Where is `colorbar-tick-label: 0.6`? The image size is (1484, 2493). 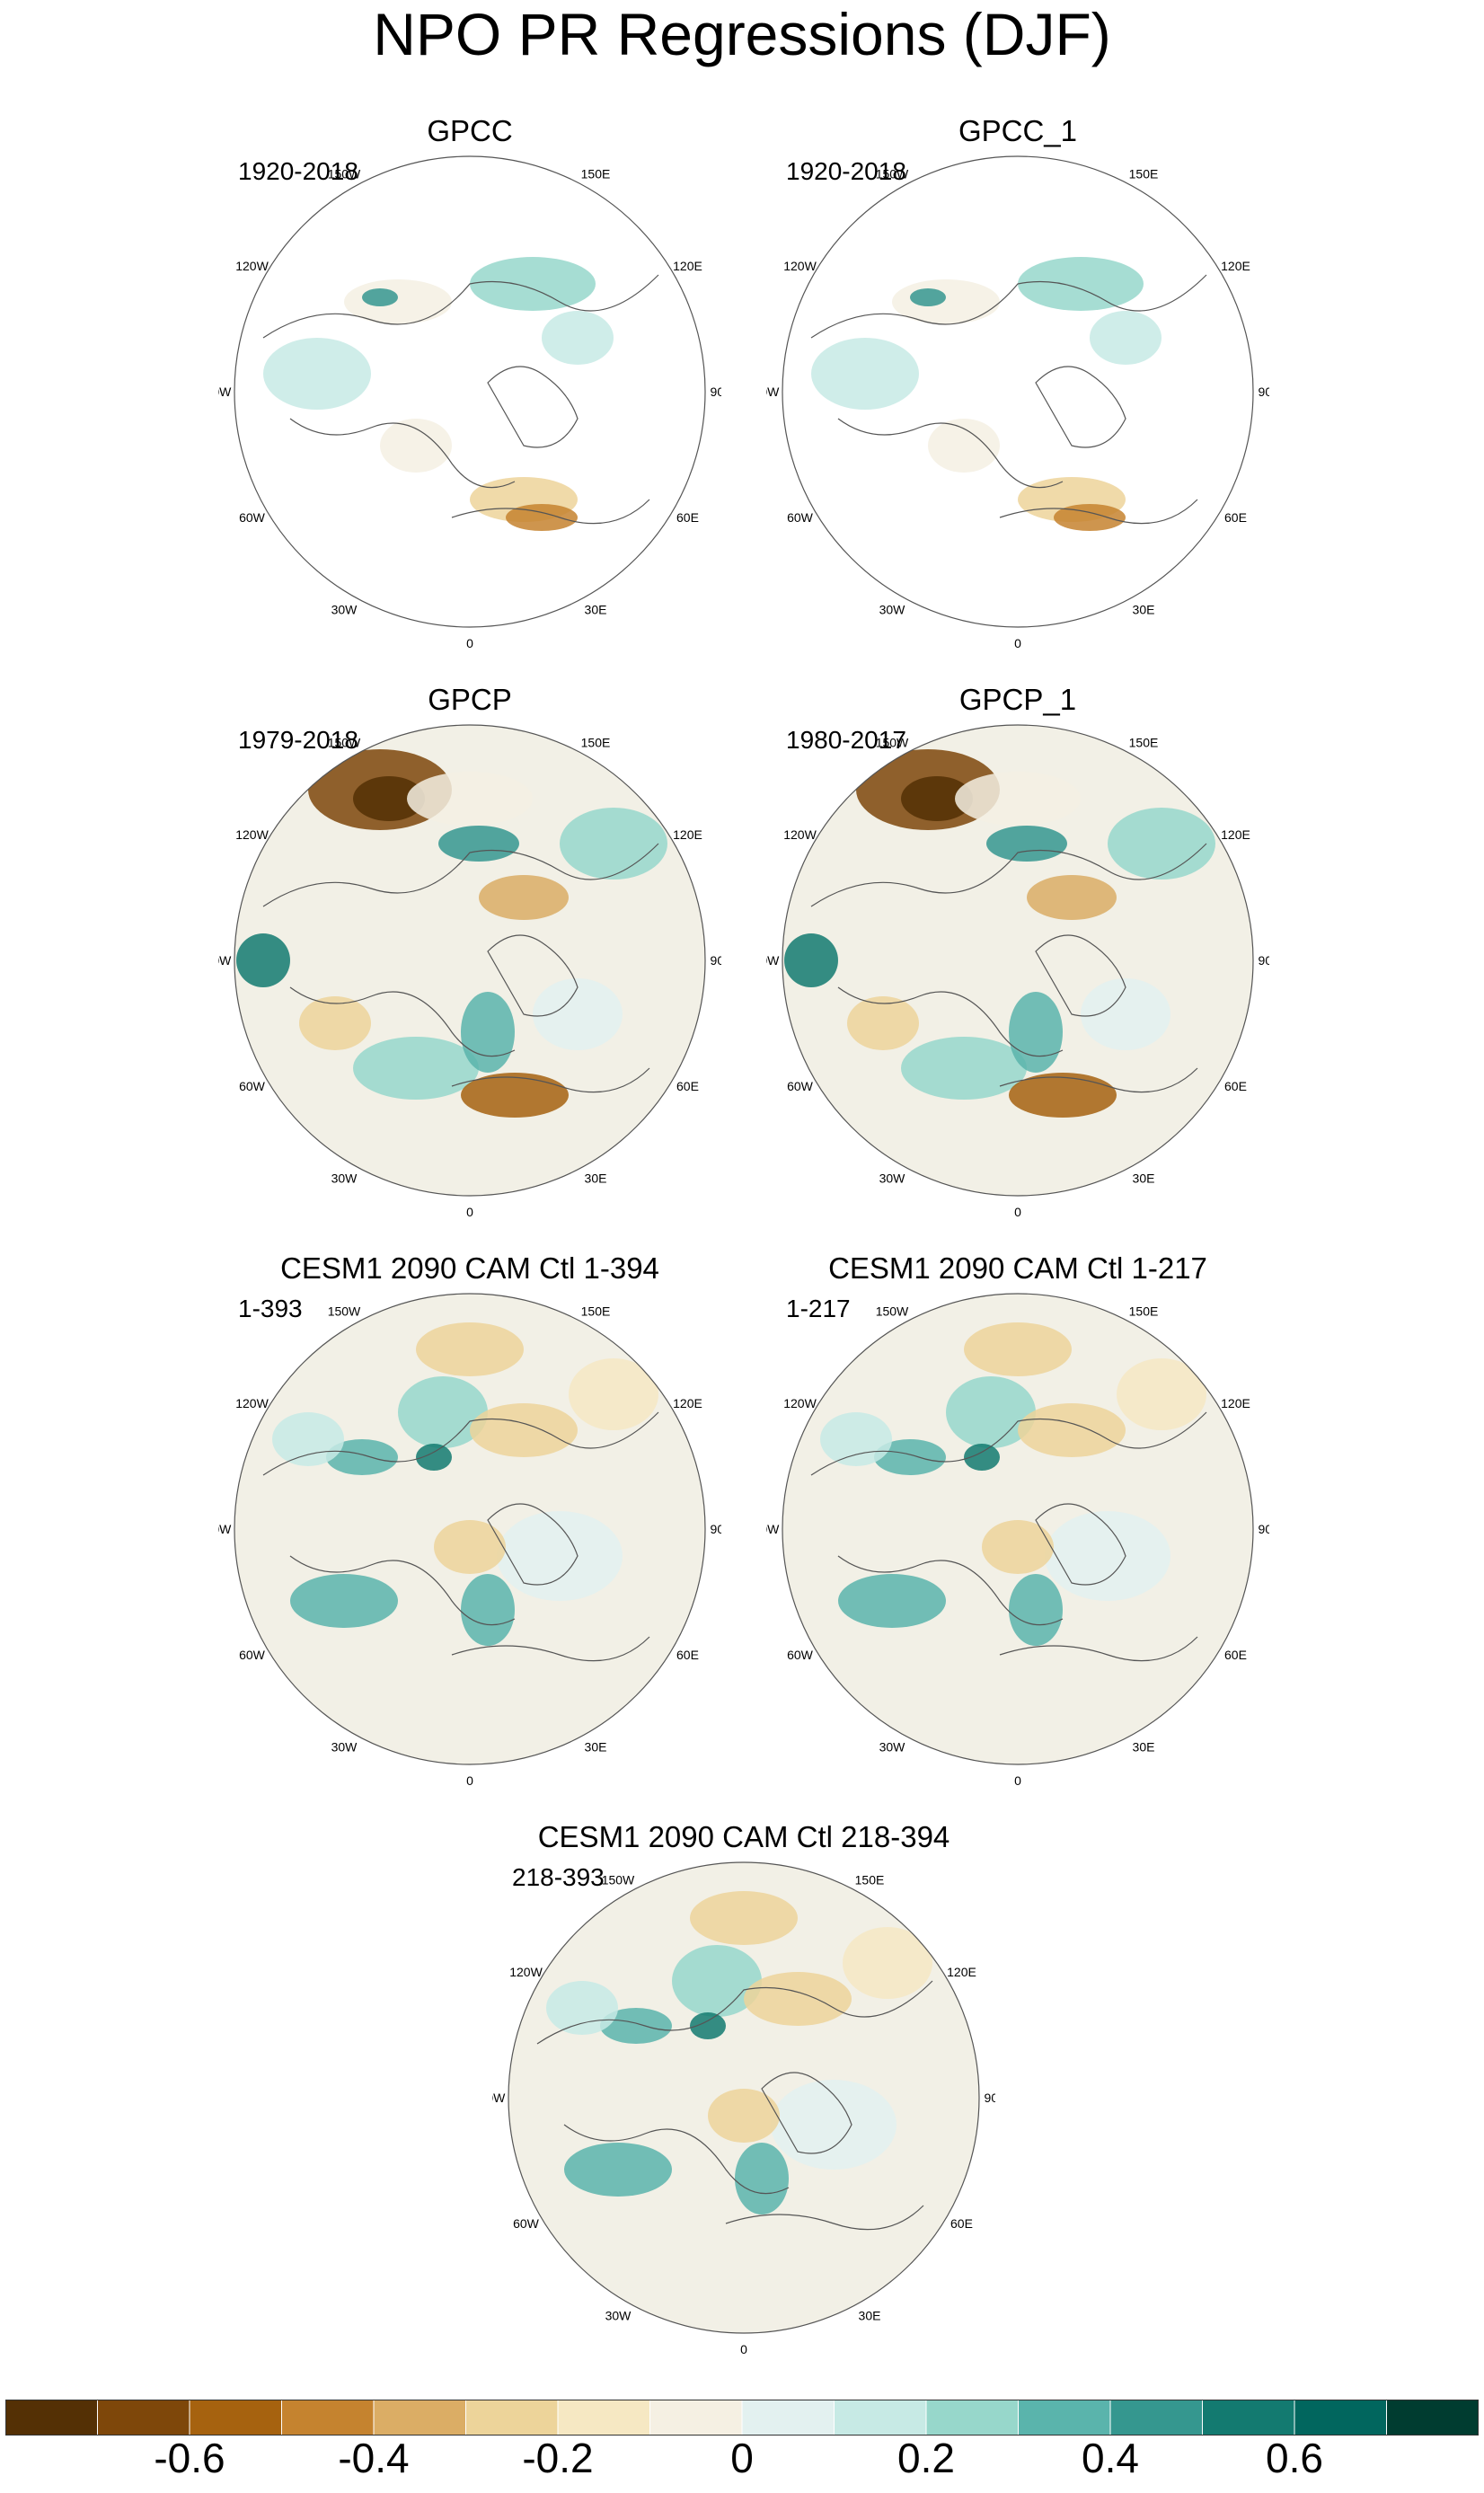 colorbar-tick-label: 0.6 is located at coordinates (1295, 2458).